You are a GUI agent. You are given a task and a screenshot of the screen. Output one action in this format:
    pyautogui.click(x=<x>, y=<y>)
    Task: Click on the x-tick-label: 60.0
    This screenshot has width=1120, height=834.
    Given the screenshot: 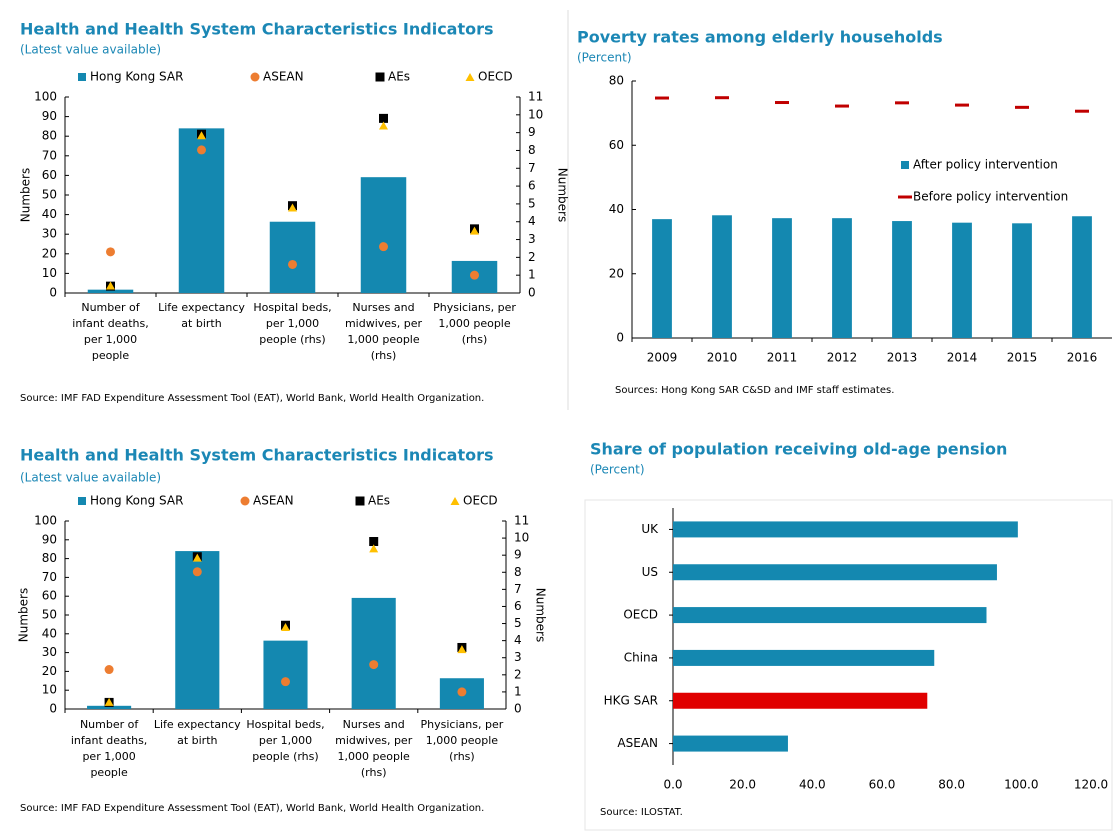 What is the action you would take?
    pyautogui.click(x=882, y=785)
    